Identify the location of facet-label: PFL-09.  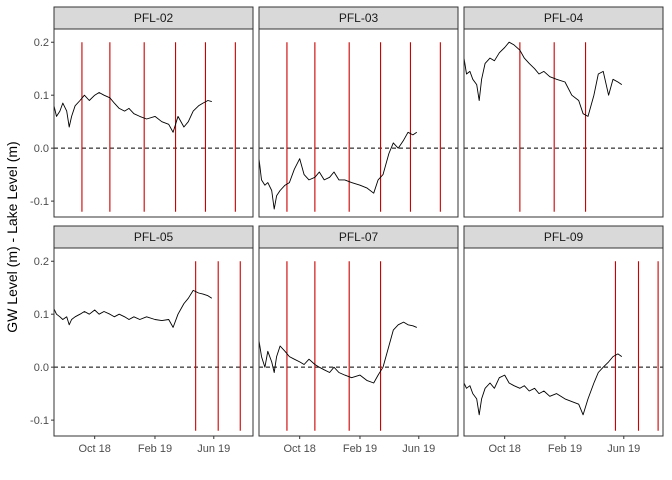
(564, 237).